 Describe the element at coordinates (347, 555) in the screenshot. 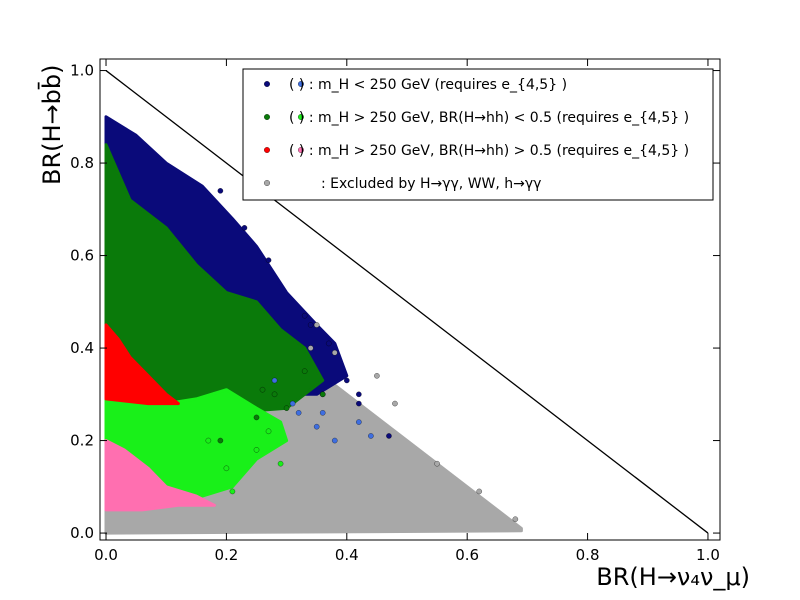

I see `x-tick-label: 0.4` at that location.